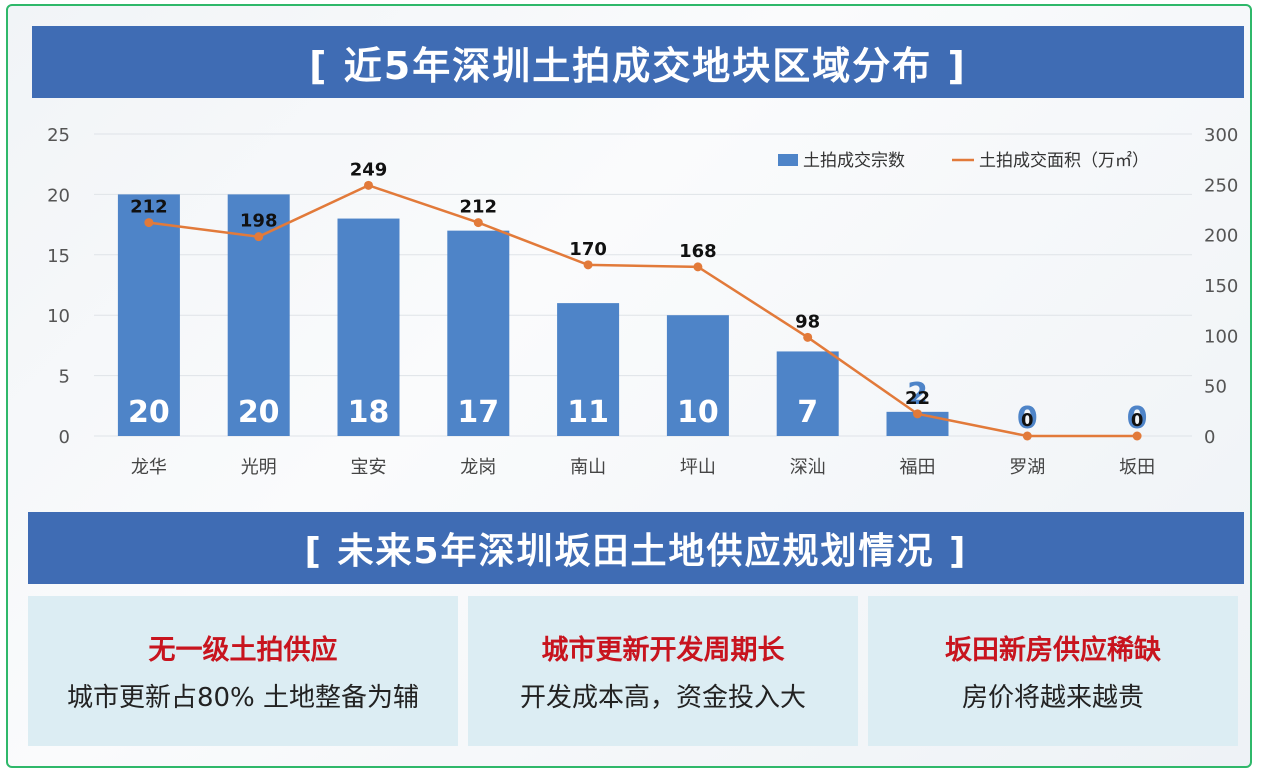  I want to click on x-category-label: 福田, so click(918, 467).